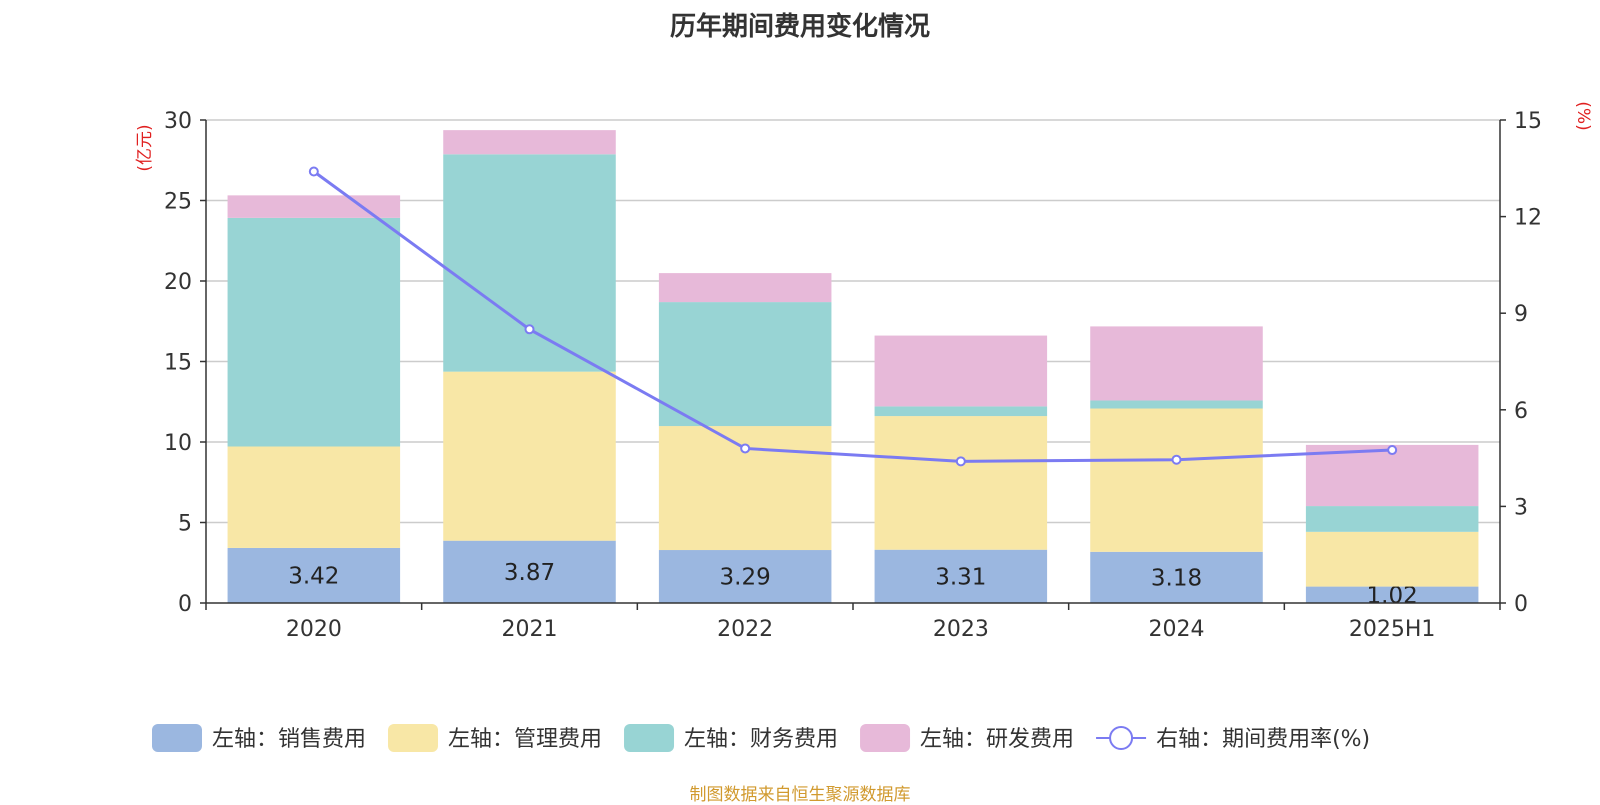 The image size is (1600, 805). What do you see at coordinates (178, 121) in the screenshot?
I see `left-tick-label: 30` at bounding box center [178, 121].